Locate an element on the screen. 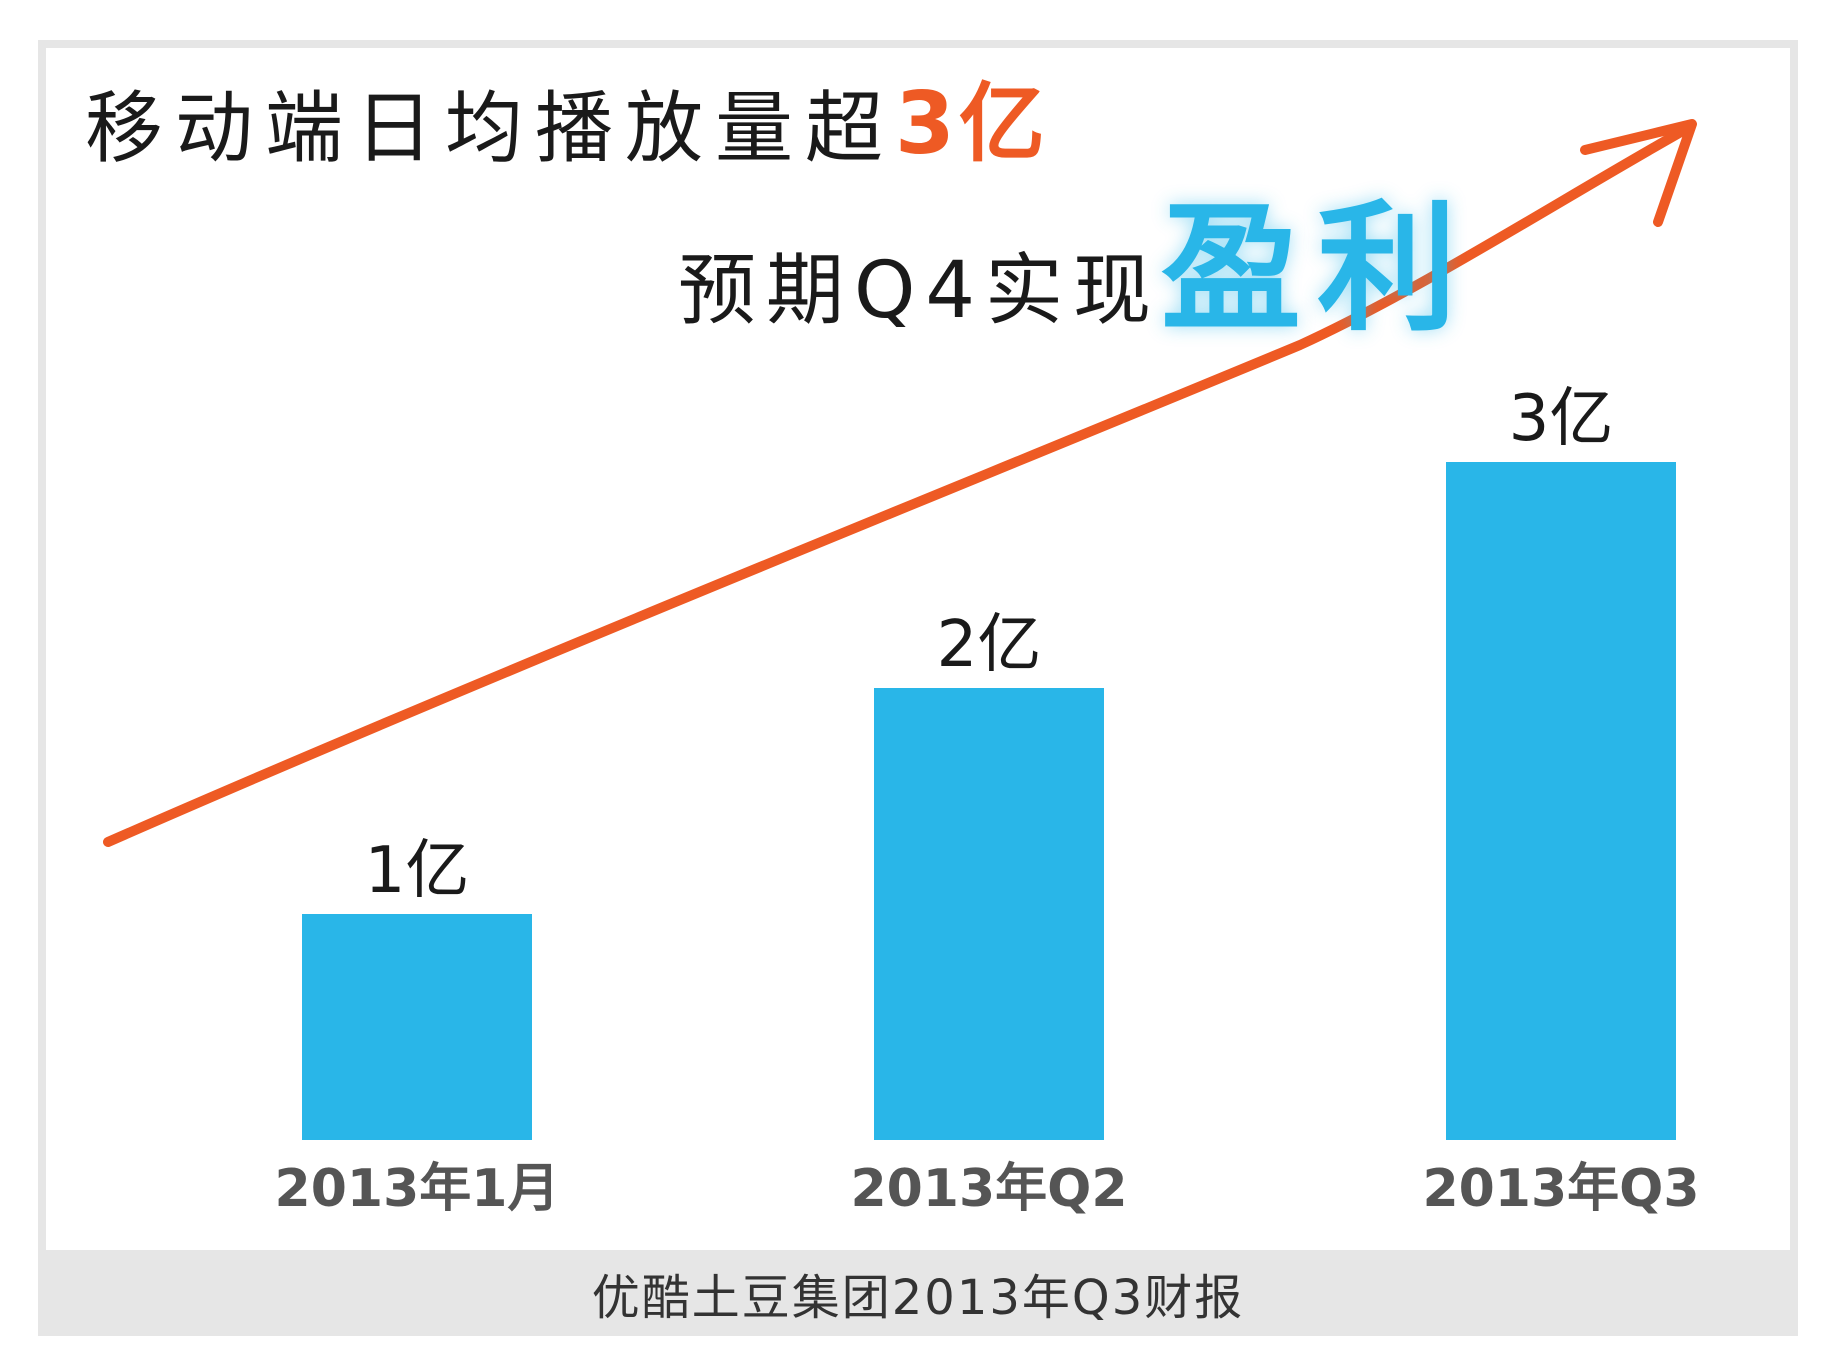 Image resolution: width=1828 pixels, height=1364 pixels. category-label-2: 2013年Q2 is located at coordinates (988, 1189).